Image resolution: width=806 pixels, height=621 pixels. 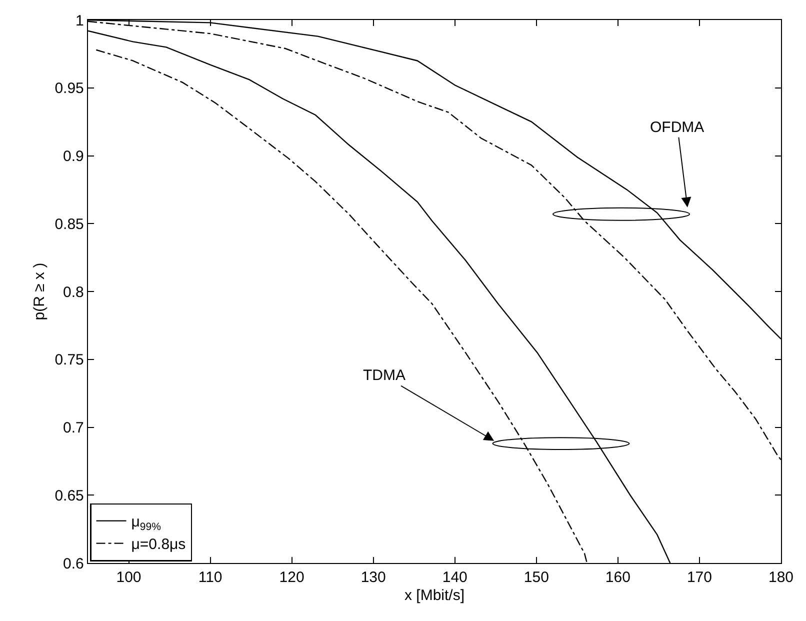 What do you see at coordinates (129, 577) in the screenshot?
I see `x-tick-label: 100` at bounding box center [129, 577].